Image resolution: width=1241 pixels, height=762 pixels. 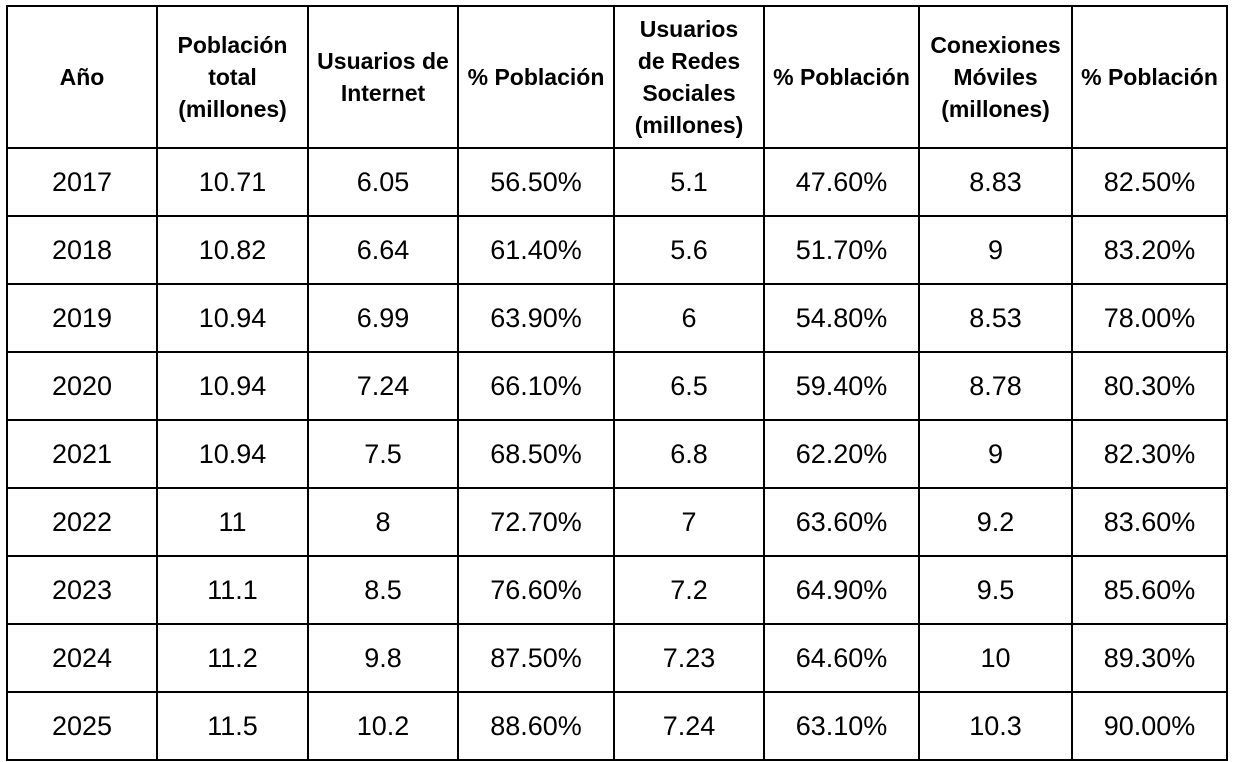 What do you see at coordinates (82, 454) in the screenshot?
I see `cell-year: 2021` at bounding box center [82, 454].